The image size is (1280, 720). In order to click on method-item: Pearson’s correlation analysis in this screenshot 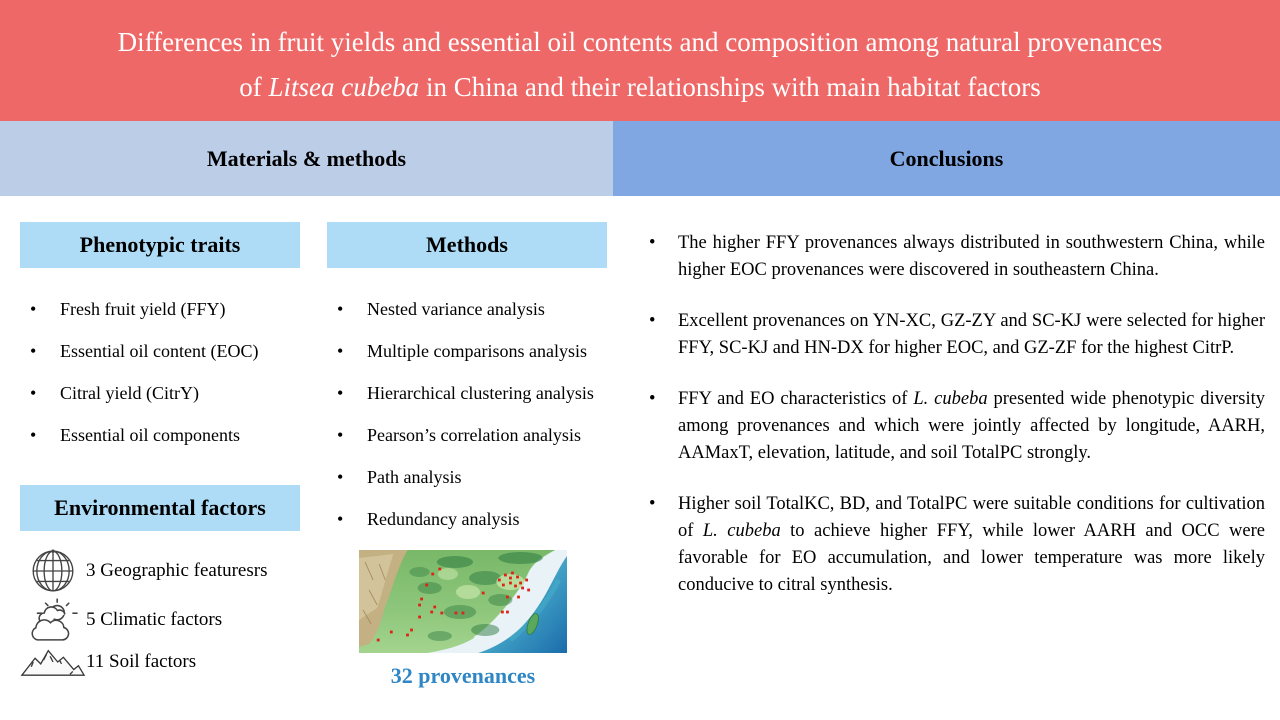, I will do `click(475, 435)`.